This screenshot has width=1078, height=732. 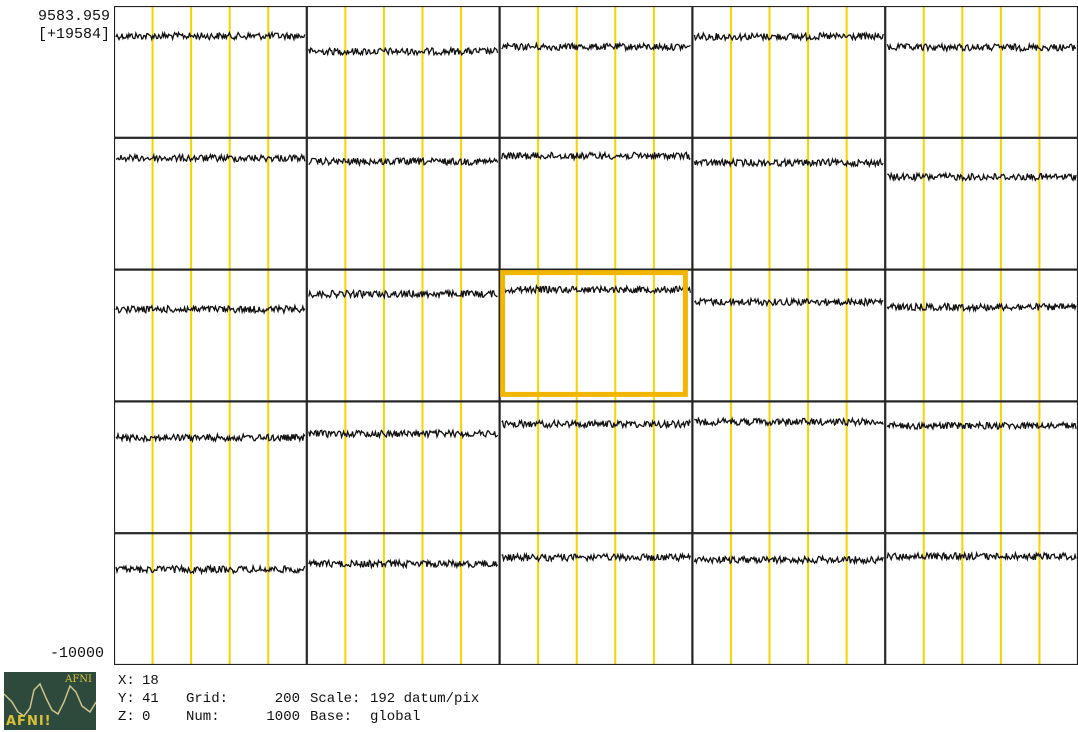 What do you see at coordinates (789, 599) in the screenshot?
I see `graph-cell-r4-c3` at bounding box center [789, 599].